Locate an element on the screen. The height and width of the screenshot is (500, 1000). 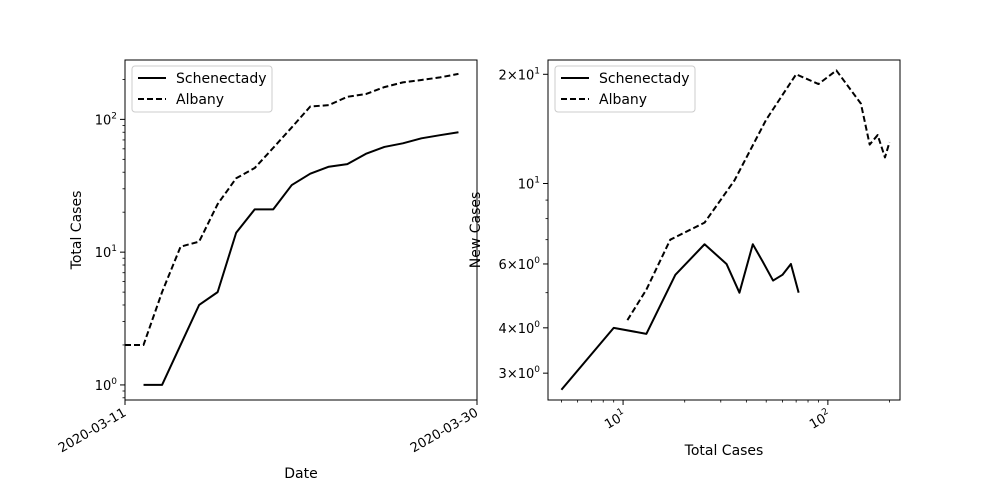
right-legend-box is located at coordinates (625, 89).